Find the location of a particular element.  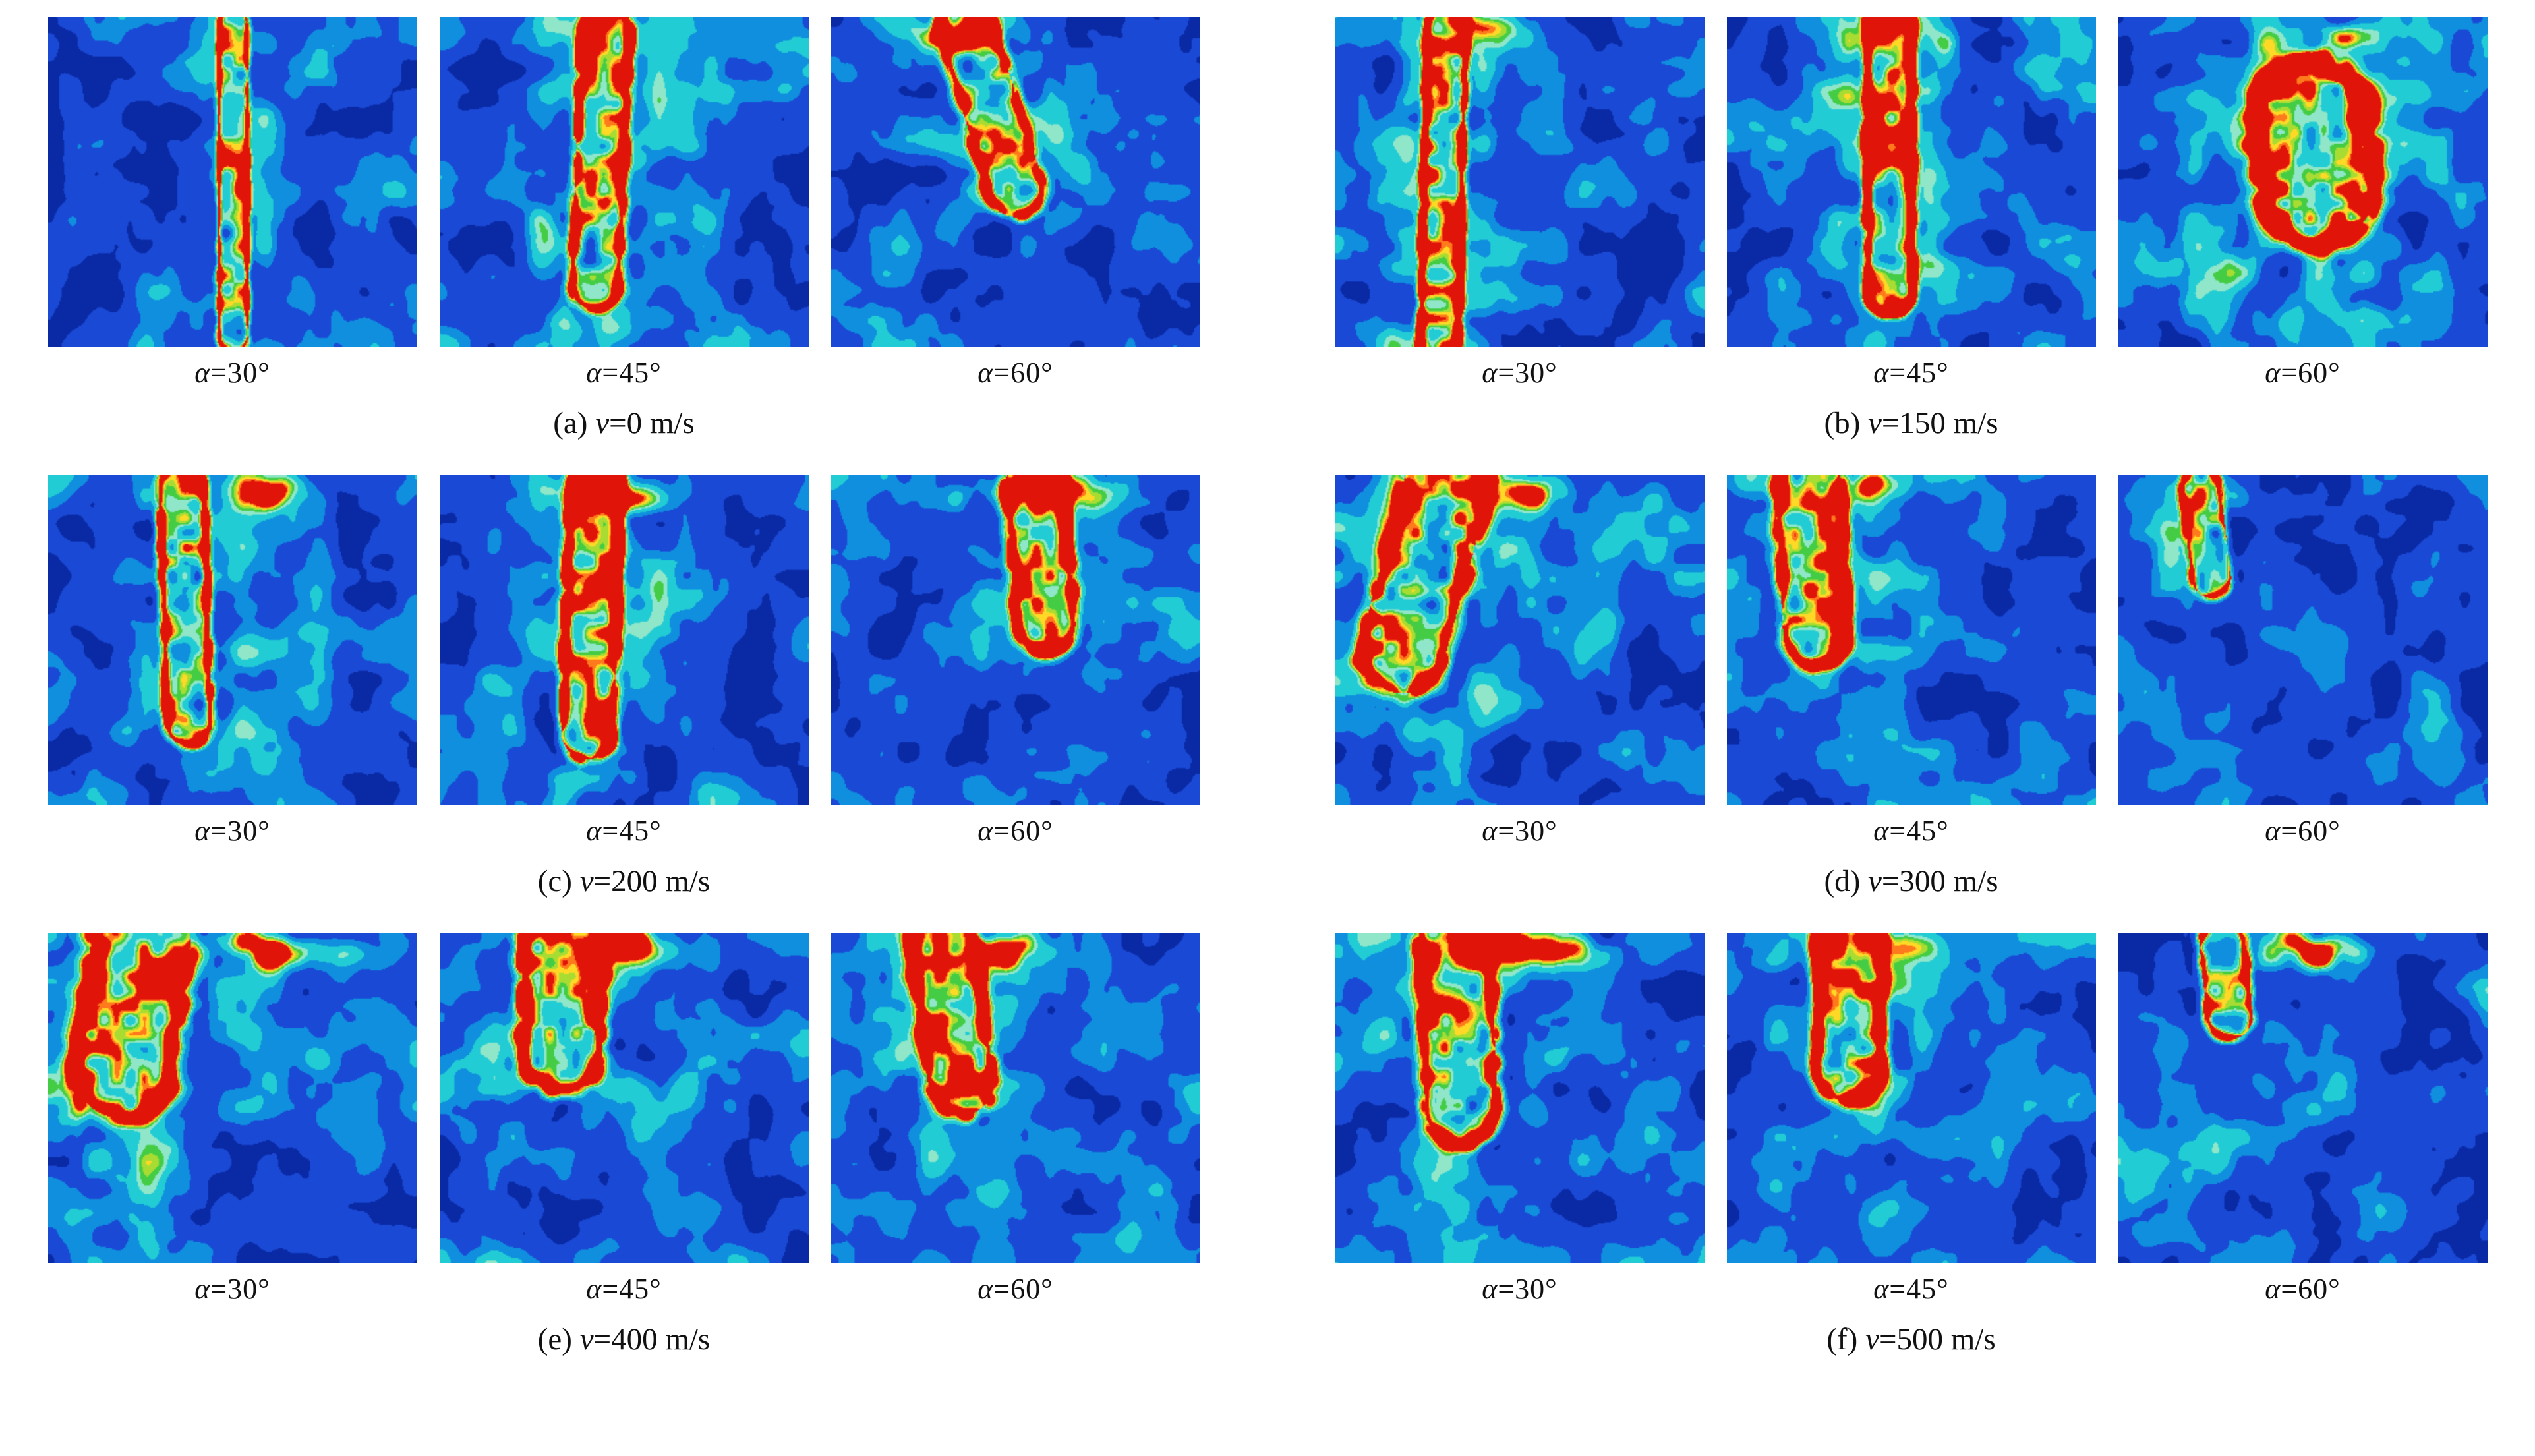

caption-index: (e) is located at coordinates (559, 1339).